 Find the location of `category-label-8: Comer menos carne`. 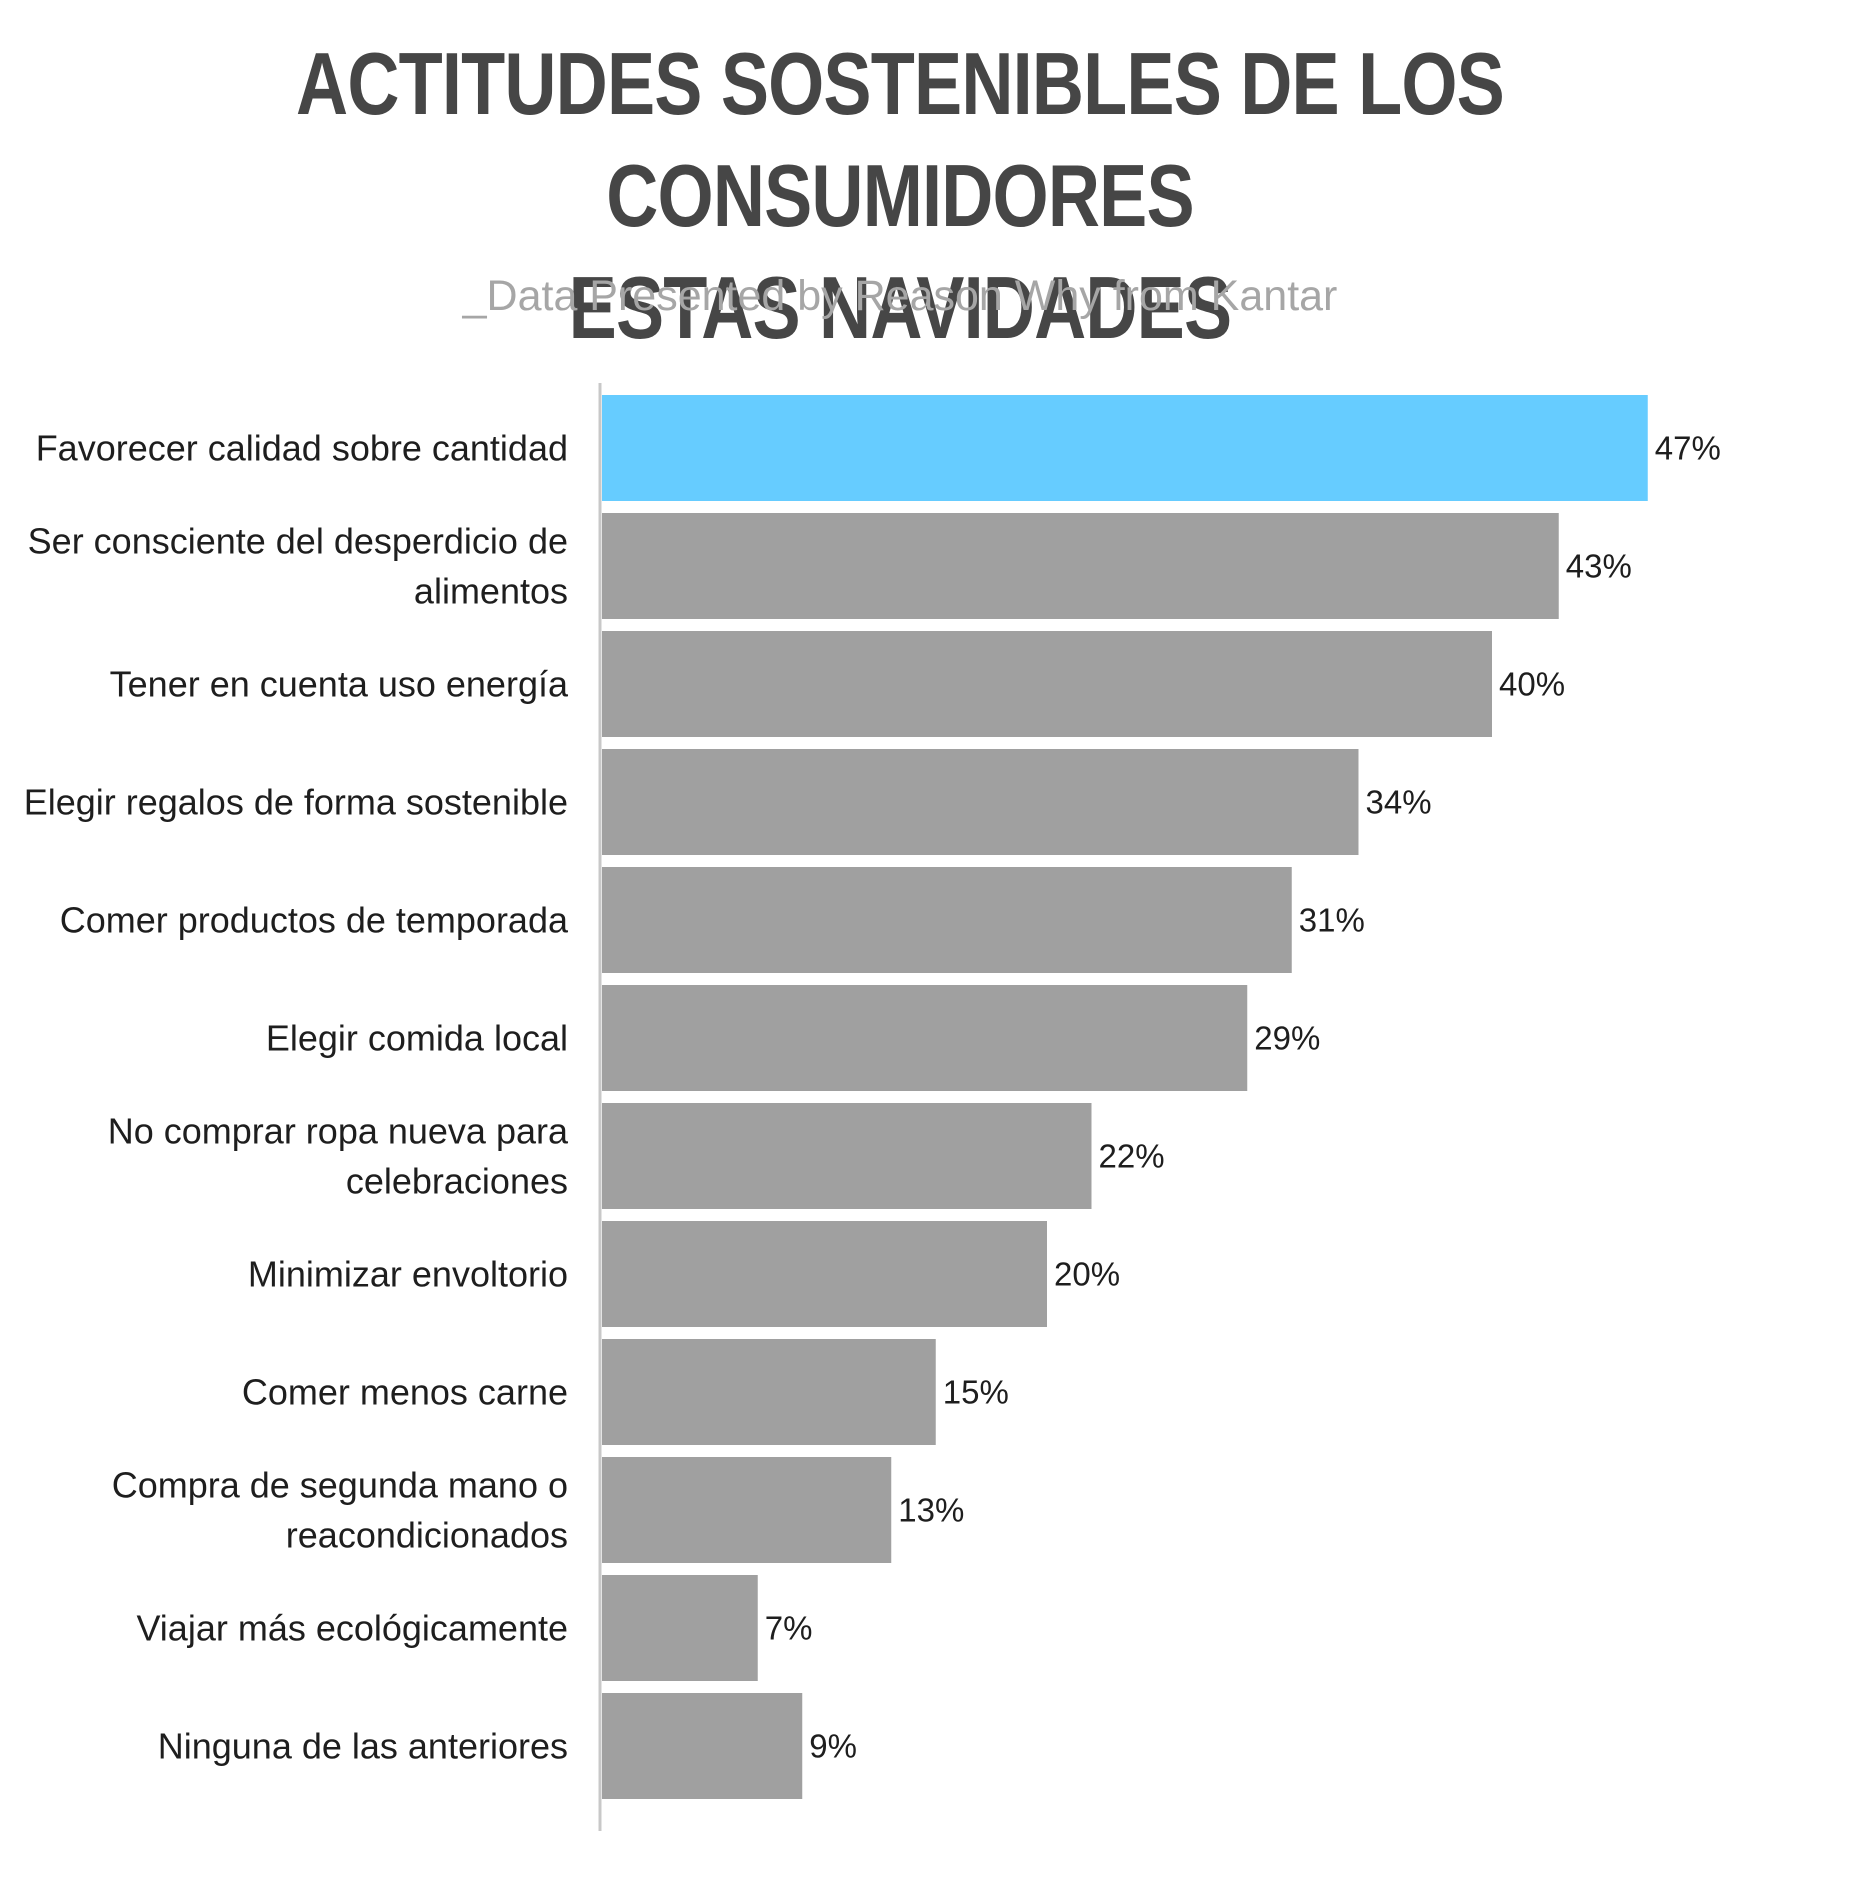

category-label-8: Comer menos carne is located at coordinates (405, 1392).